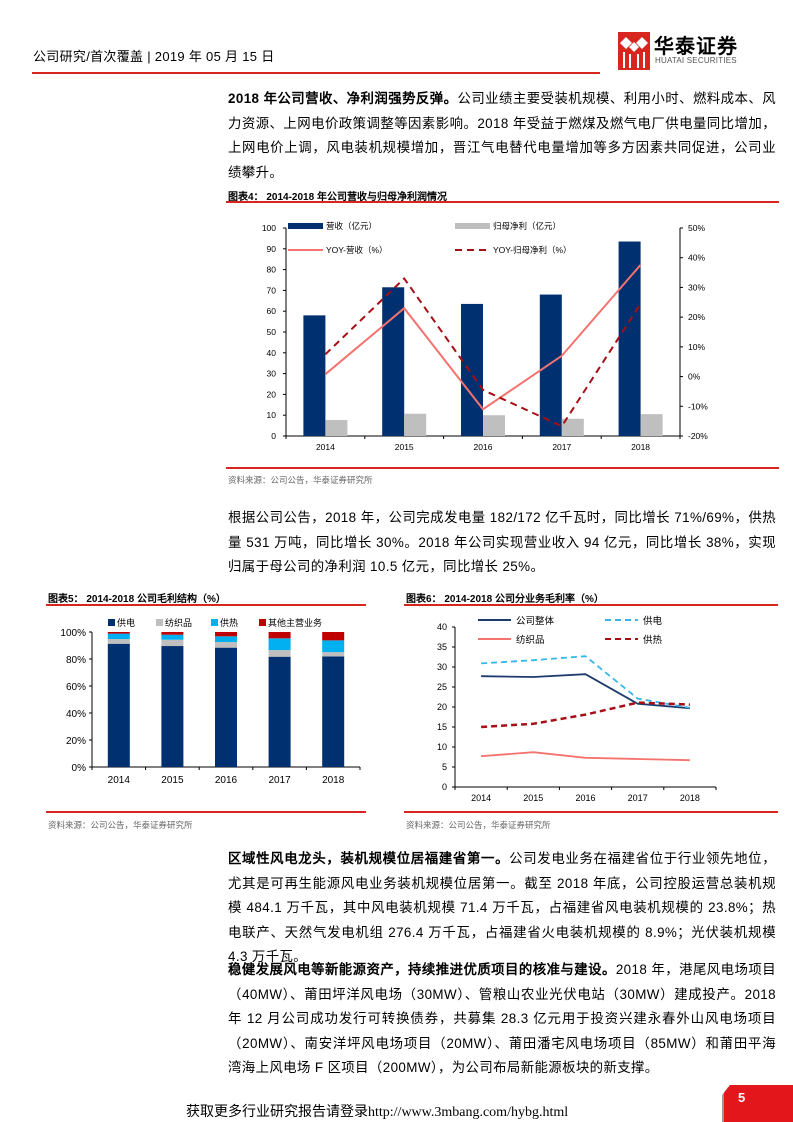  Describe the element at coordinates (295, 622) in the screenshot. I see `svg-text: 其他主营业务` at that location.